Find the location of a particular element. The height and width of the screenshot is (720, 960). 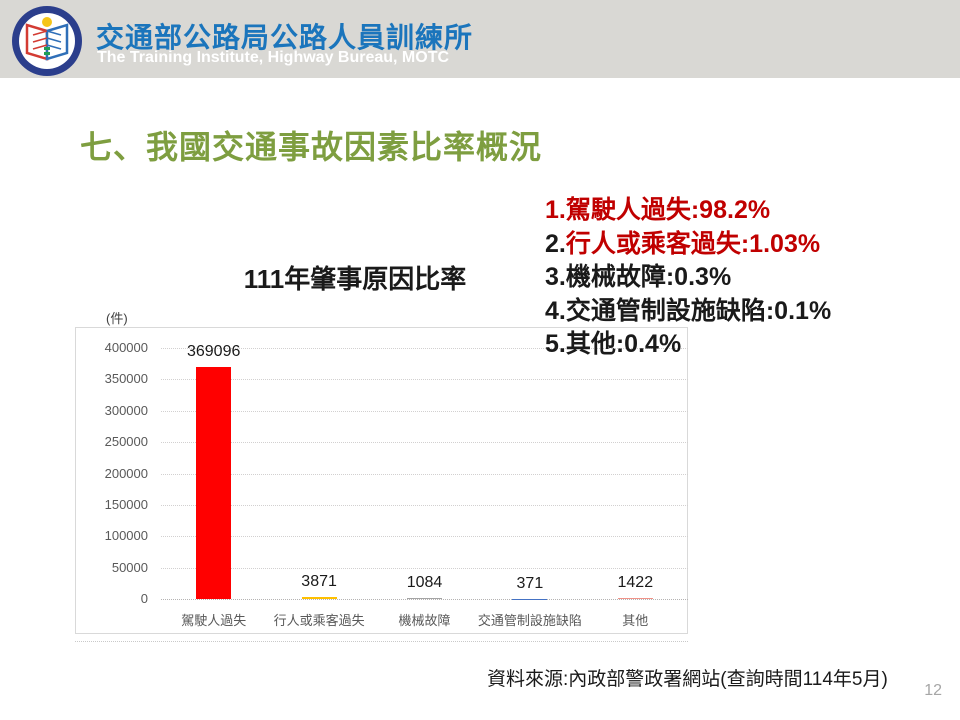

source-note: 資料來源:內政部警政署網站(查詢時間114年5月) is located at coordinates (687, 679).